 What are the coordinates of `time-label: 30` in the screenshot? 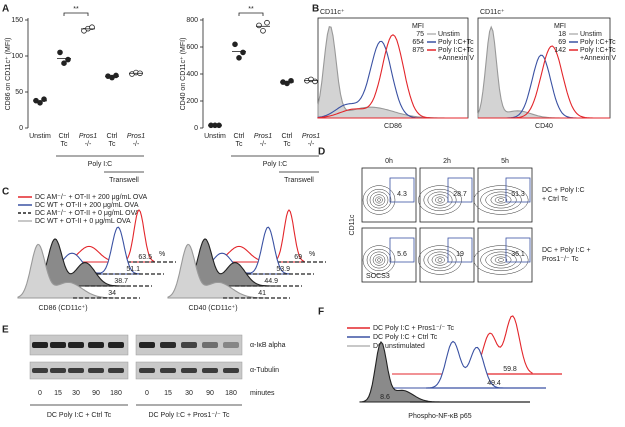 It's located at (76, 393).